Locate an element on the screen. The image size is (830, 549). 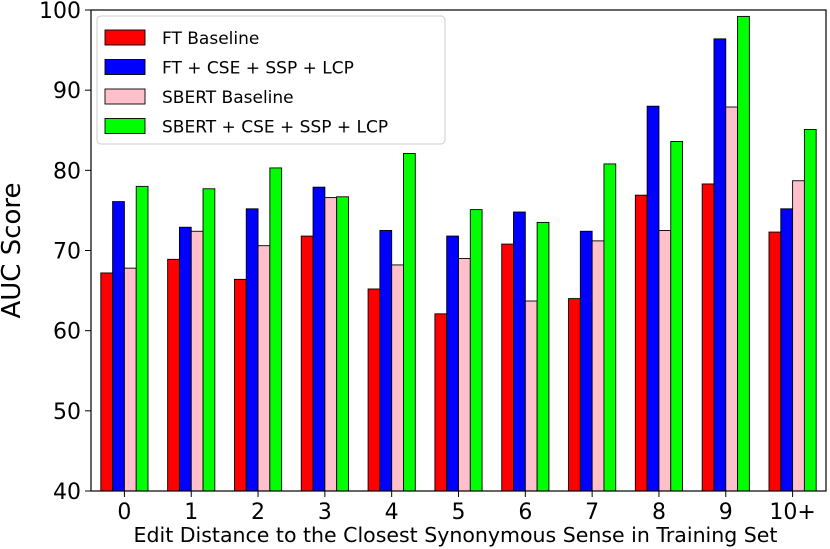
y-axis: 40 50 60 70 80 90 100 is located at coordinates (65, 252).